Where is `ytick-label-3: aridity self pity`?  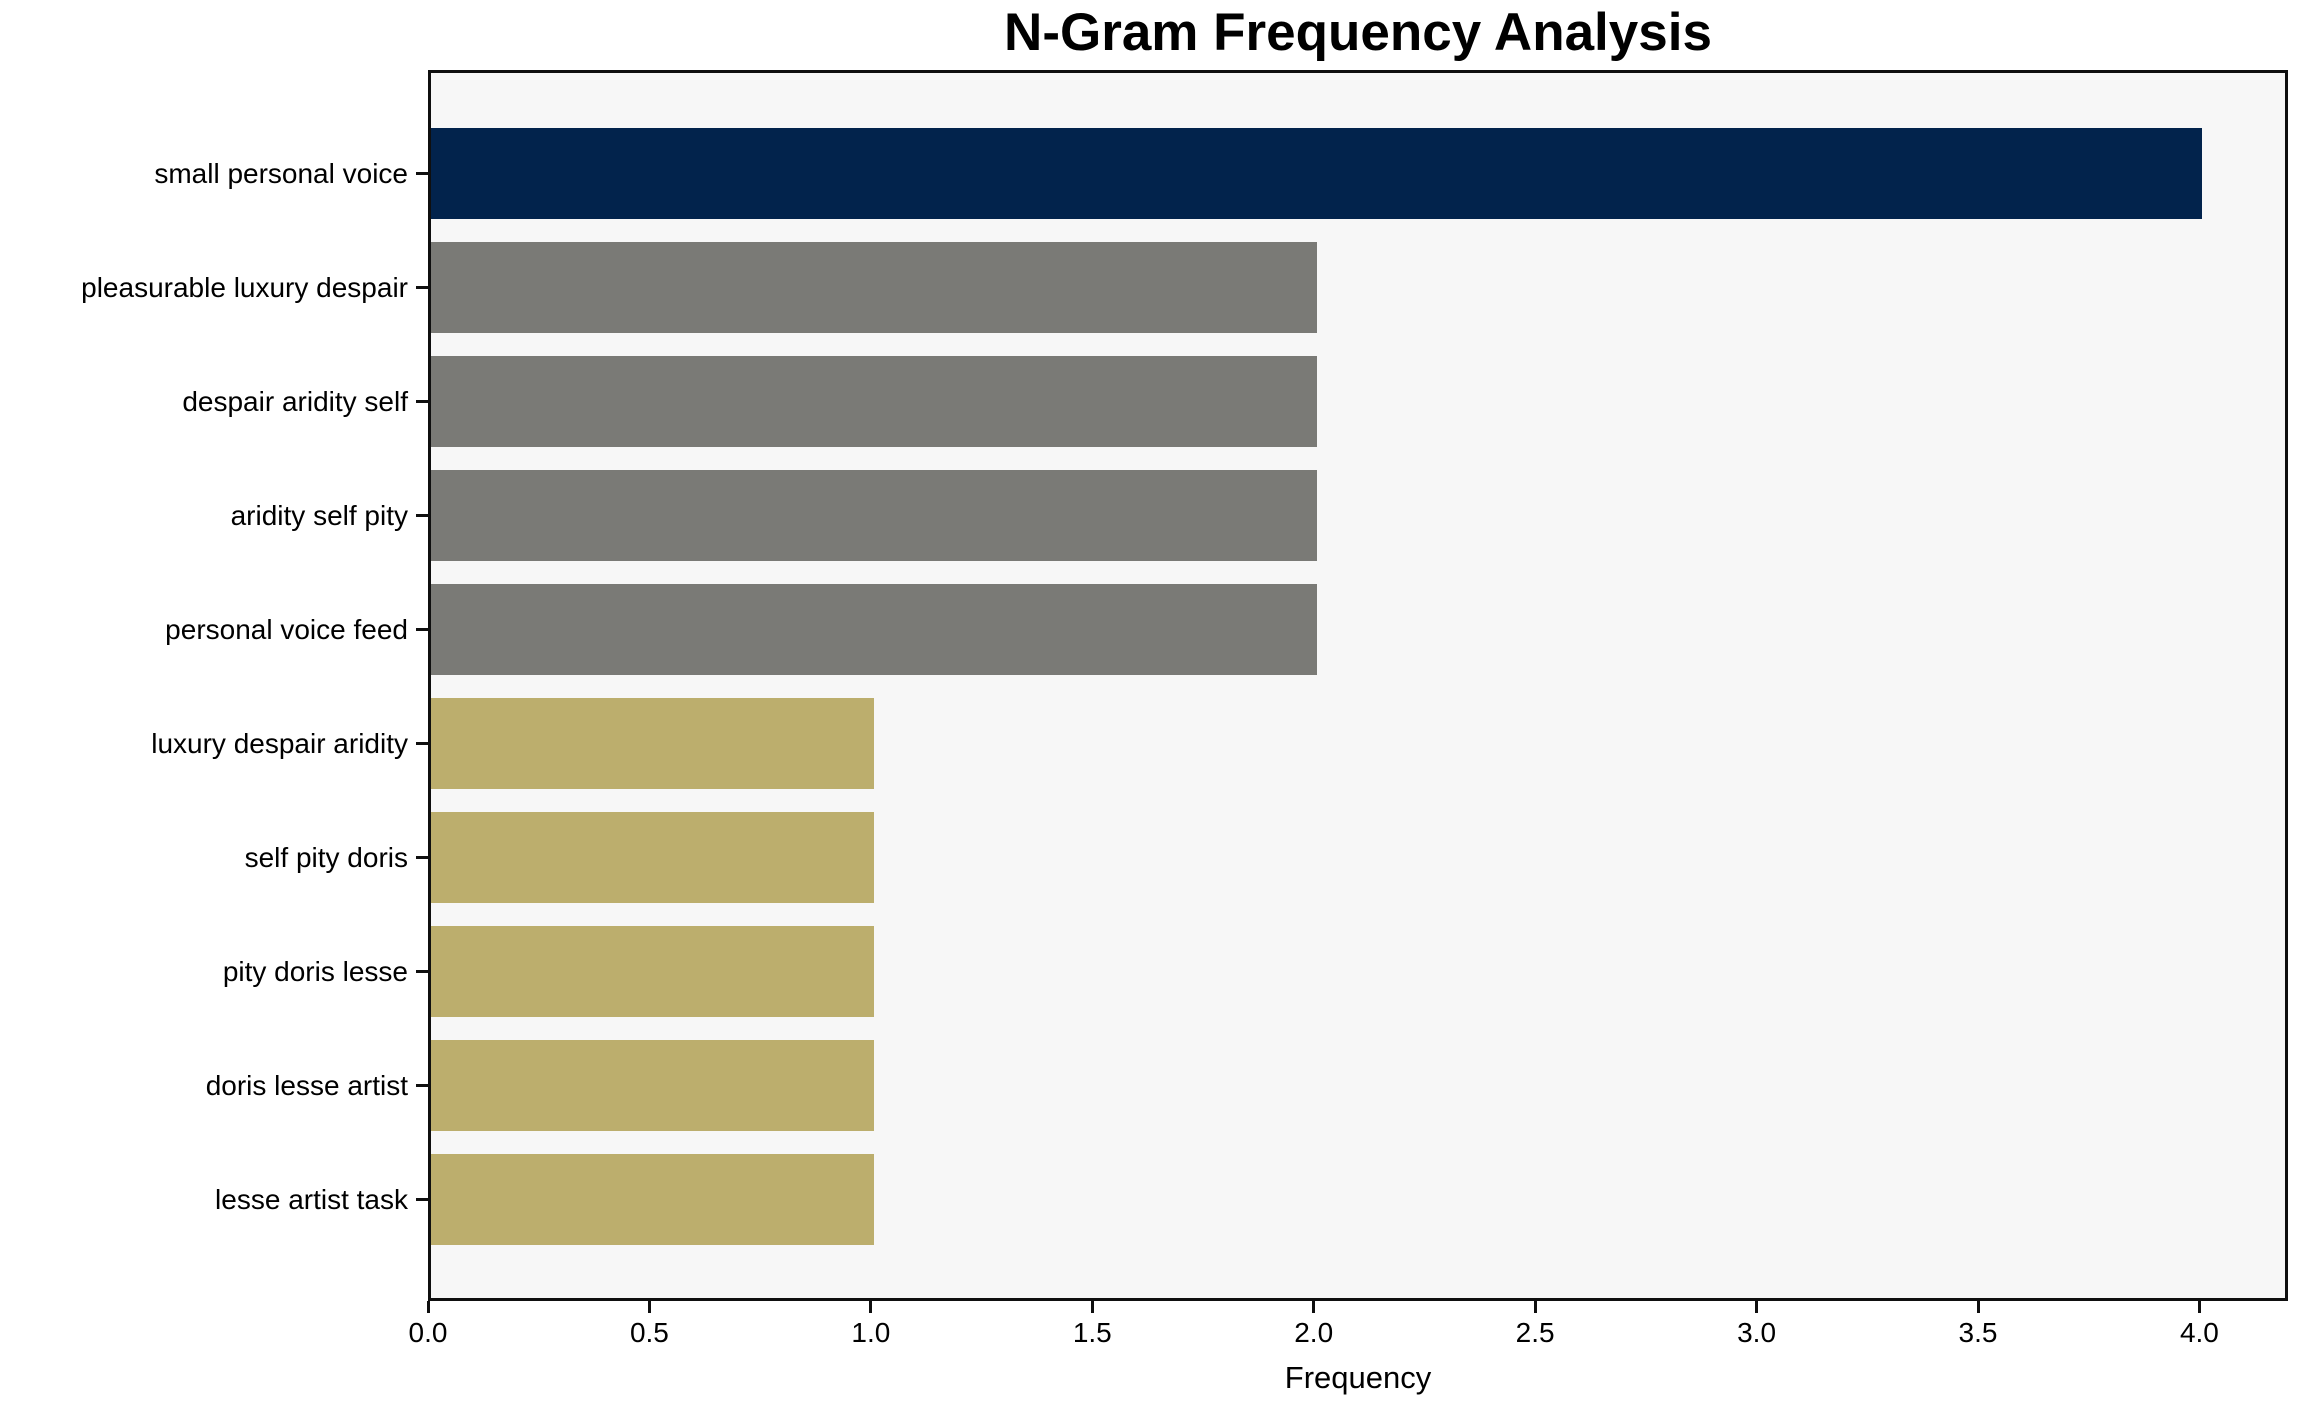 ytick-label-3: aridity self pity is located at coordinates (319, 515).